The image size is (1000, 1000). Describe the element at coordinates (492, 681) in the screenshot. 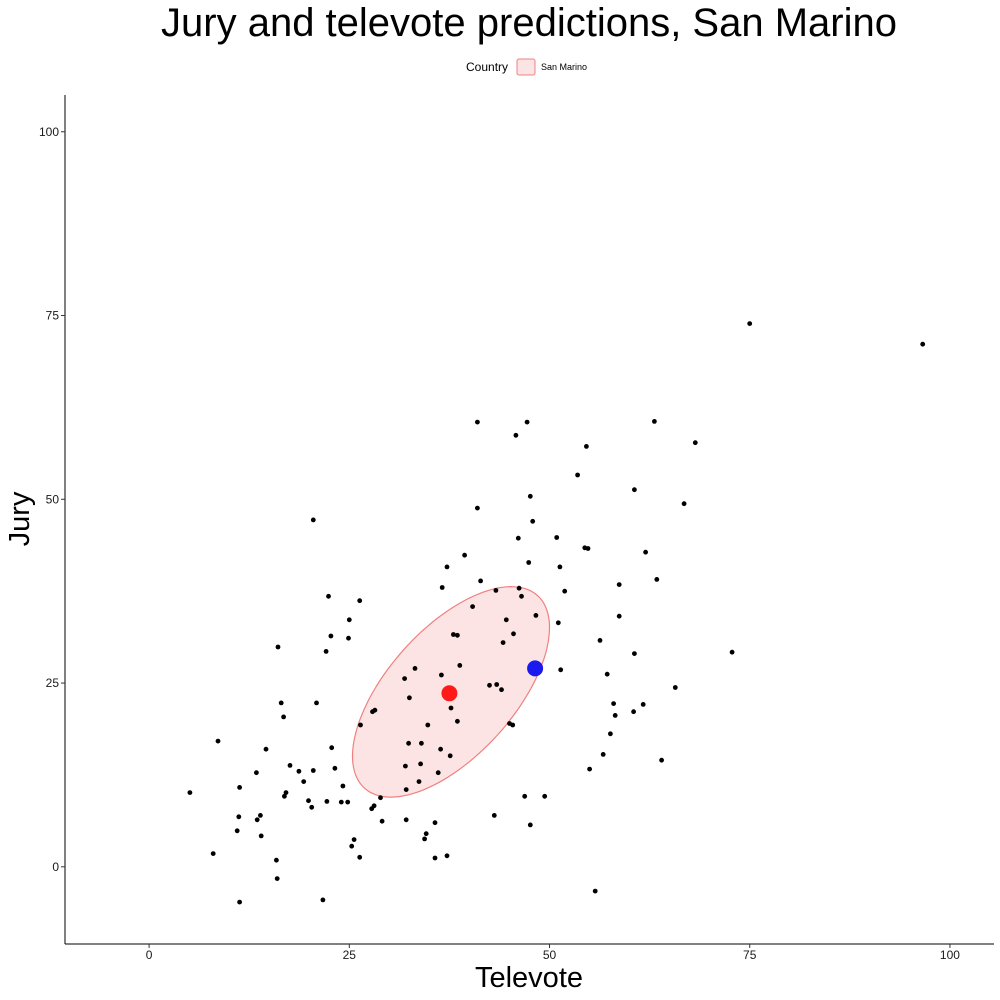

I see `highlight-points-layer` at that location.